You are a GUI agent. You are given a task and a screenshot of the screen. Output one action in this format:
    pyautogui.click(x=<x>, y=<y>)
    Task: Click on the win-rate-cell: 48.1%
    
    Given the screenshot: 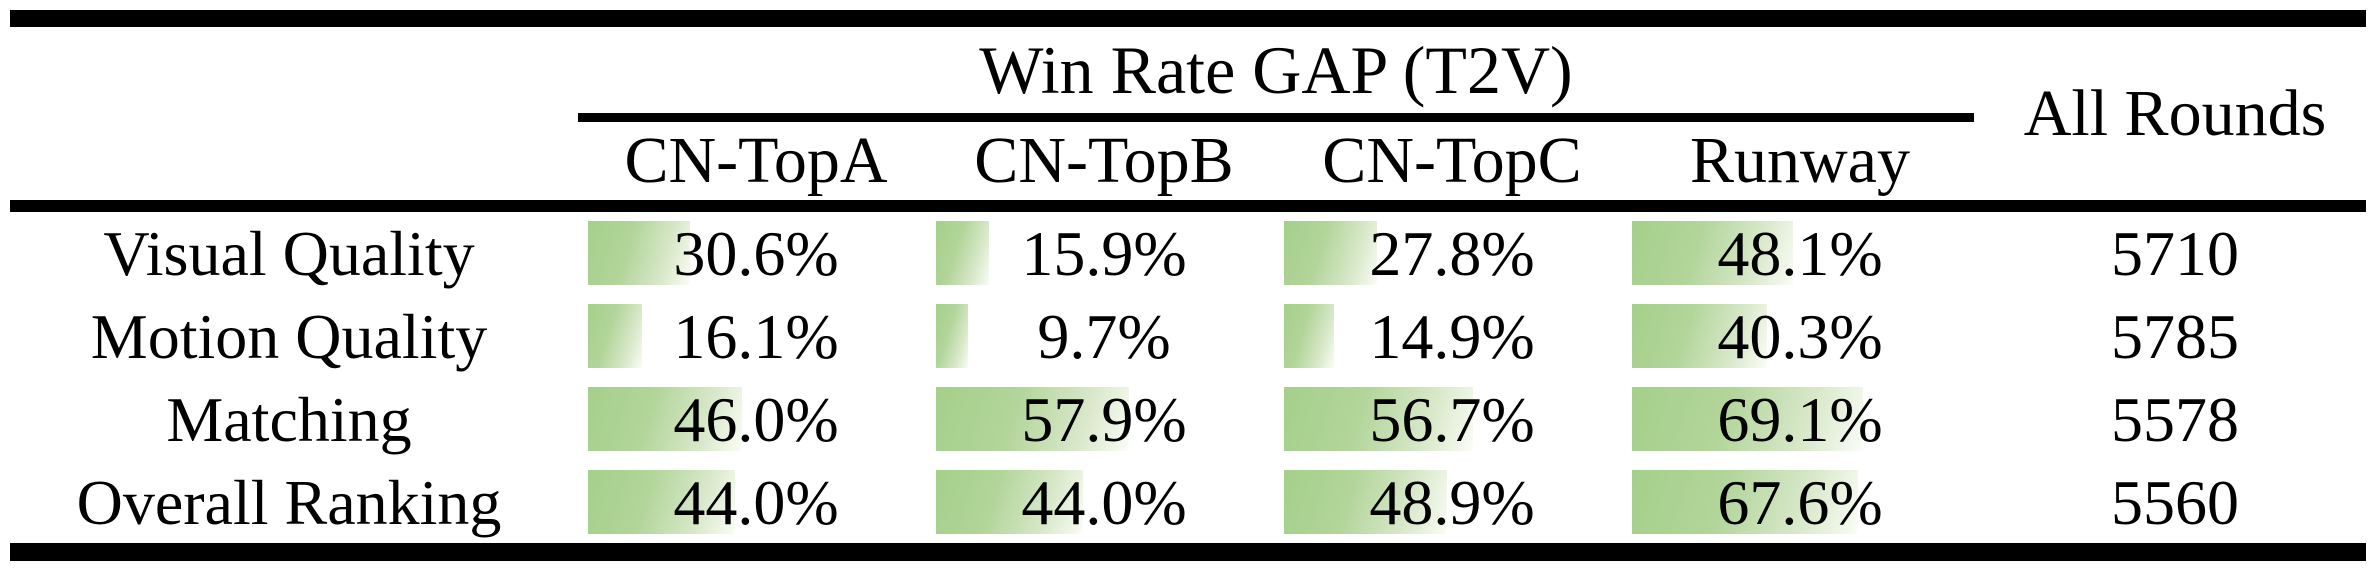 What is the action you would take?
    pyautogui.click(x=1800, y=253)
    